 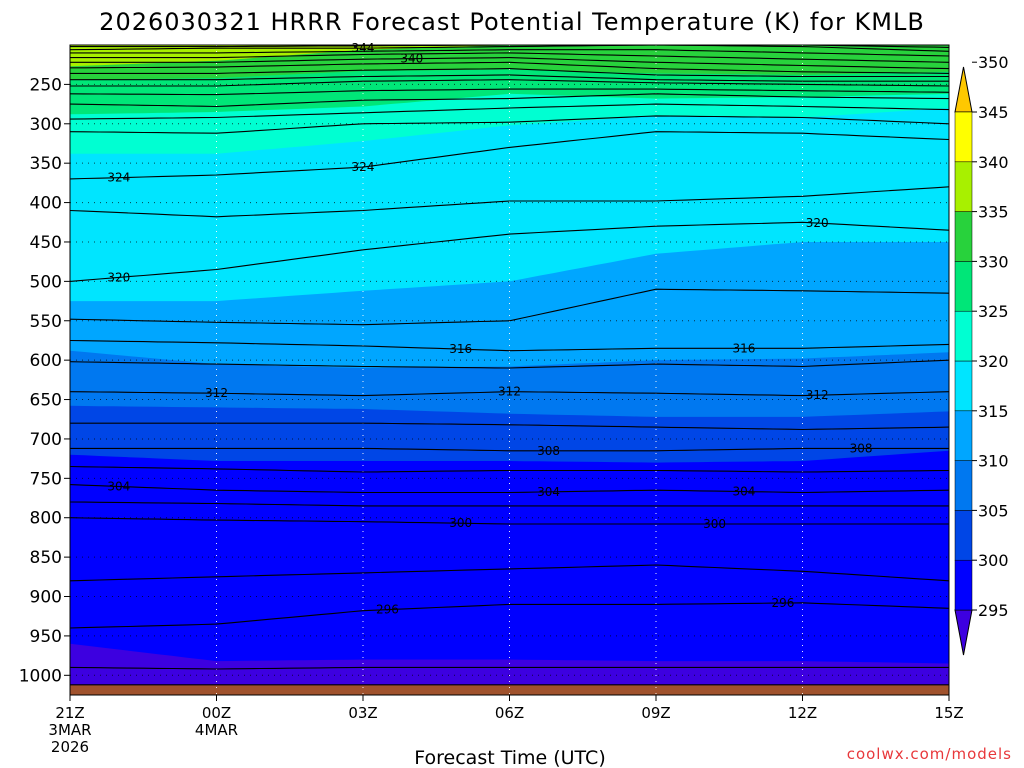 I want to click on colorbar-label: 335, so click(x=993, y=212).